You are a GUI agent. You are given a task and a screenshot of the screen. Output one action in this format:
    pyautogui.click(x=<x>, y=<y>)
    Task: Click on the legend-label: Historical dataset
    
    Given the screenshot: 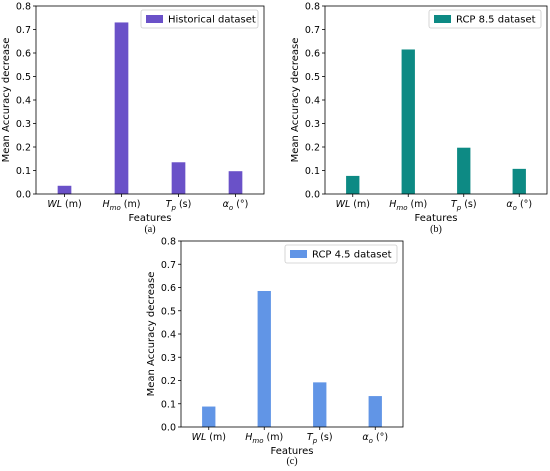 What is the action you would take?
    pyautogui.click(x=212, y=20)
    